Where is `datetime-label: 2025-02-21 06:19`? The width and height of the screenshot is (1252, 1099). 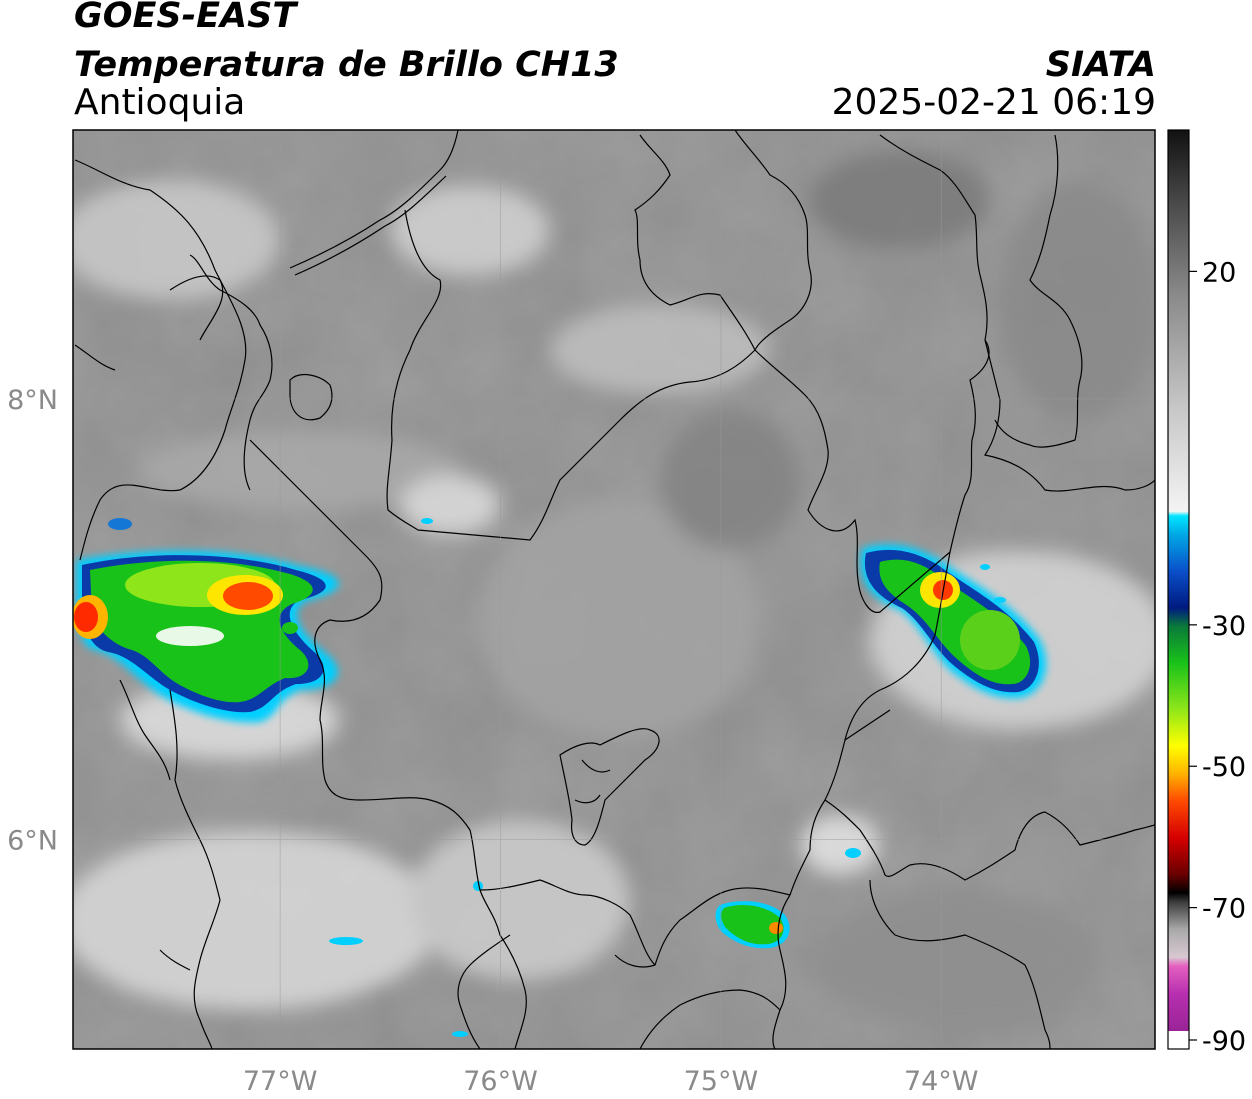 datetime-label: 2025-02-21 06:19 is located at coordinates (993, 102).